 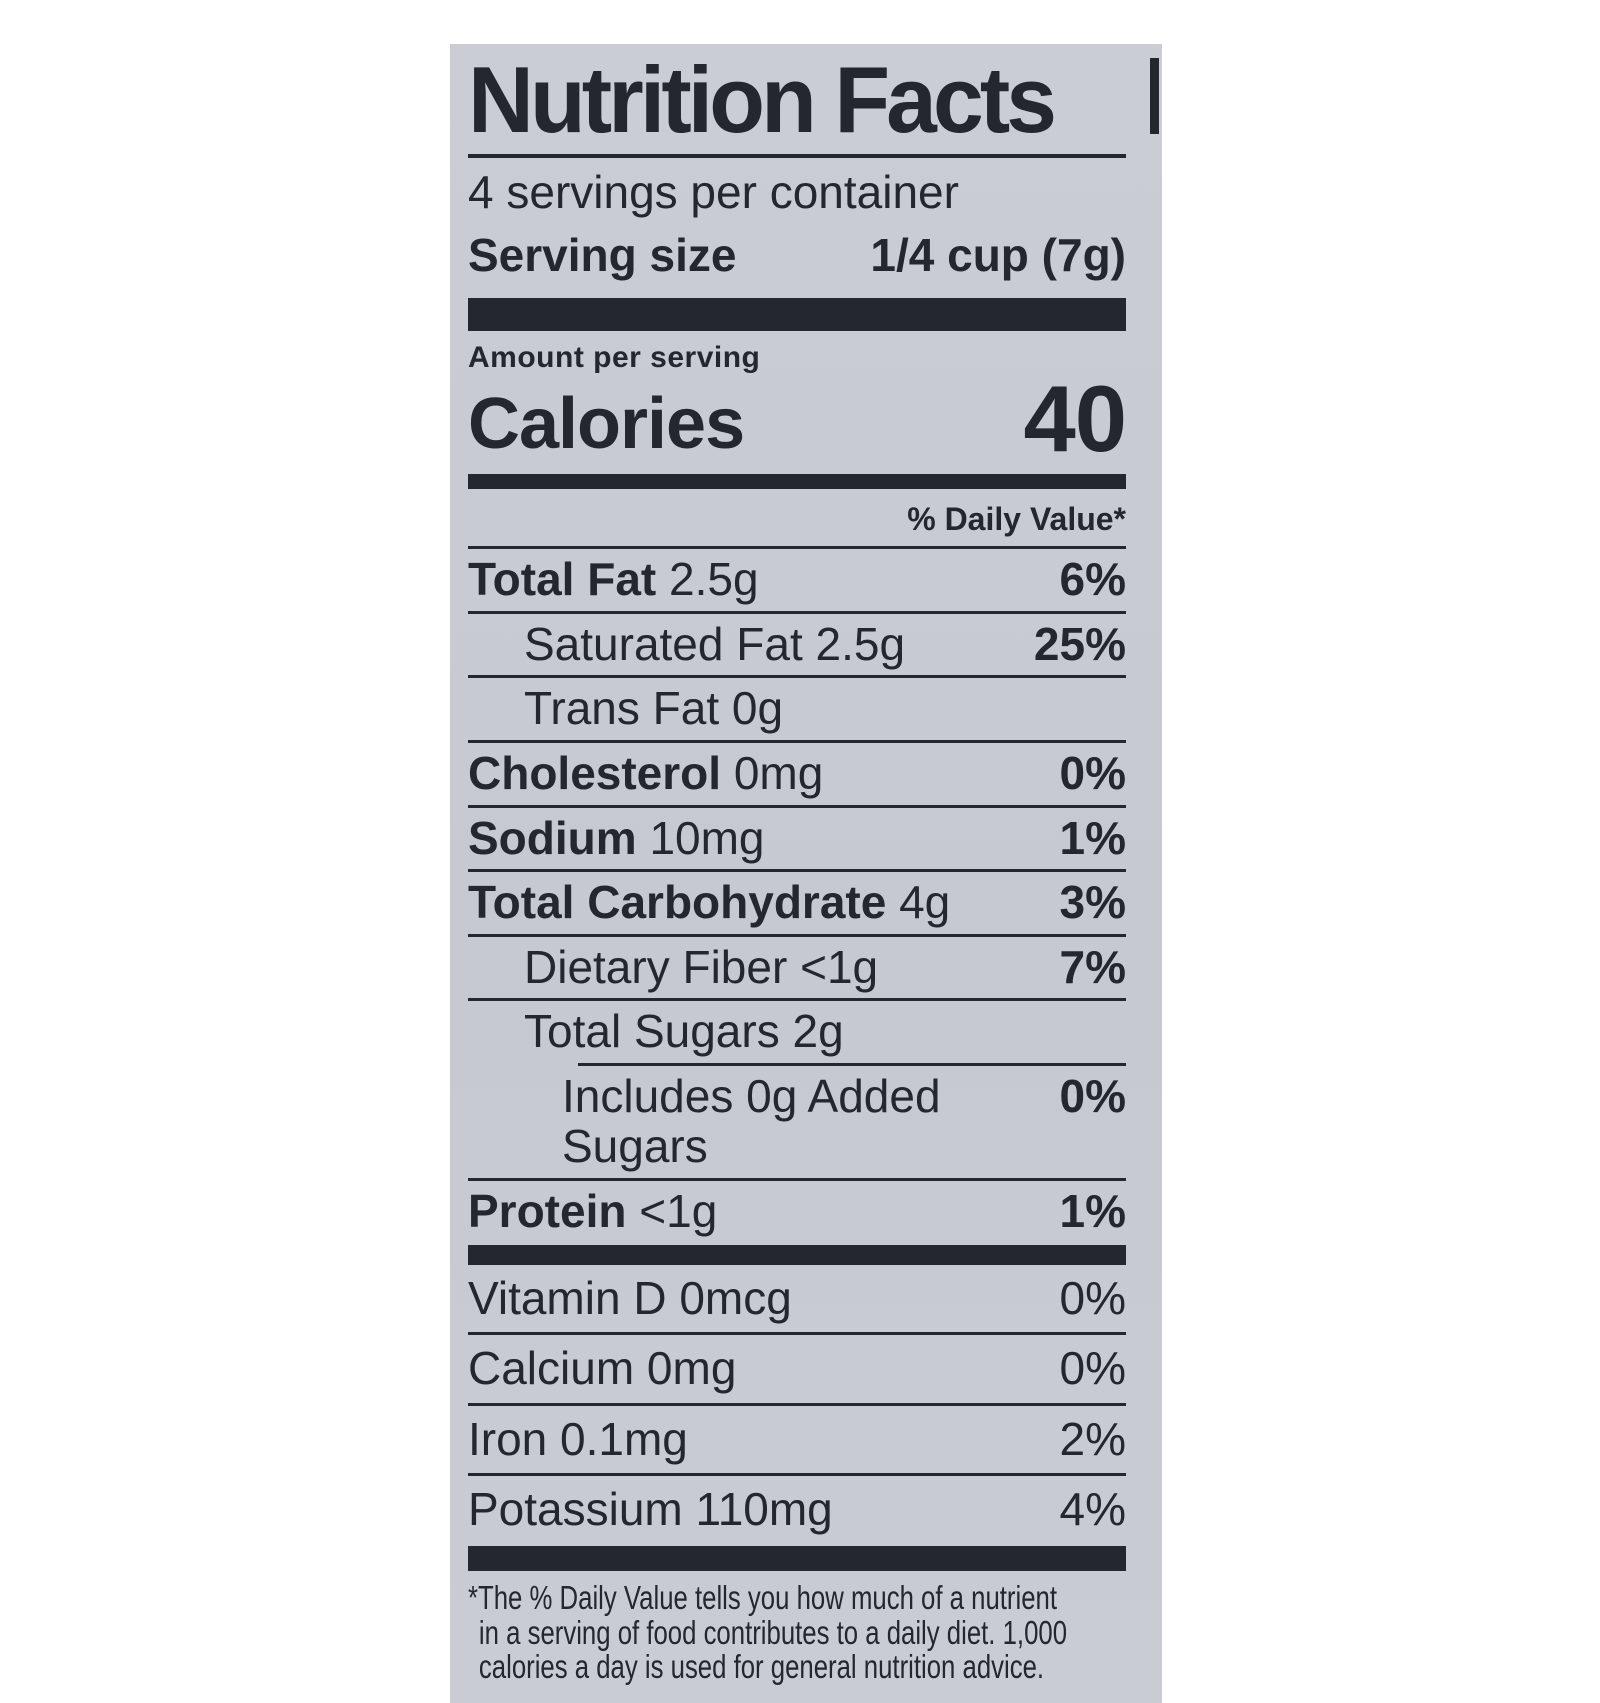 I want to click on nutrient-name-amount: Cholesterol 0mg, so click(x=646, y=772).